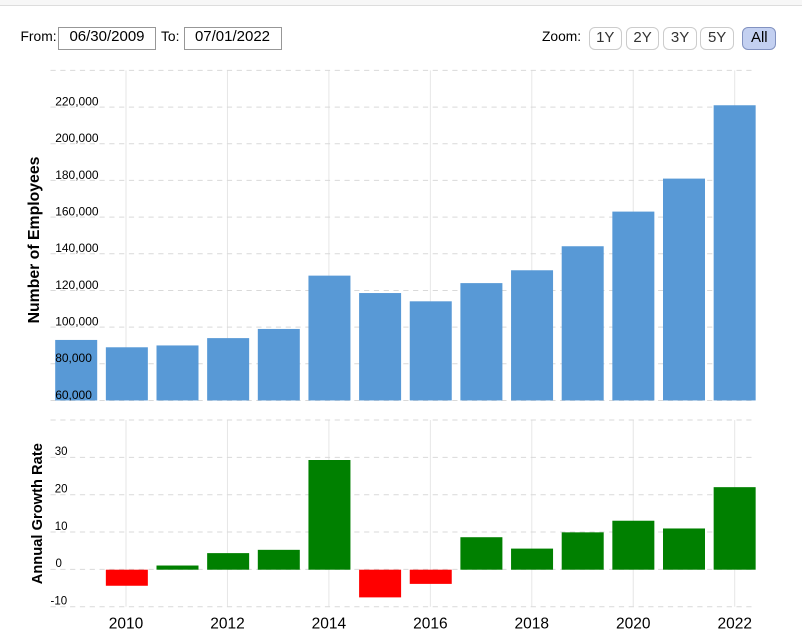 The height and width of the screenshot is (635, 802). I want to click on svg-text: 2018, so click(532, 624).